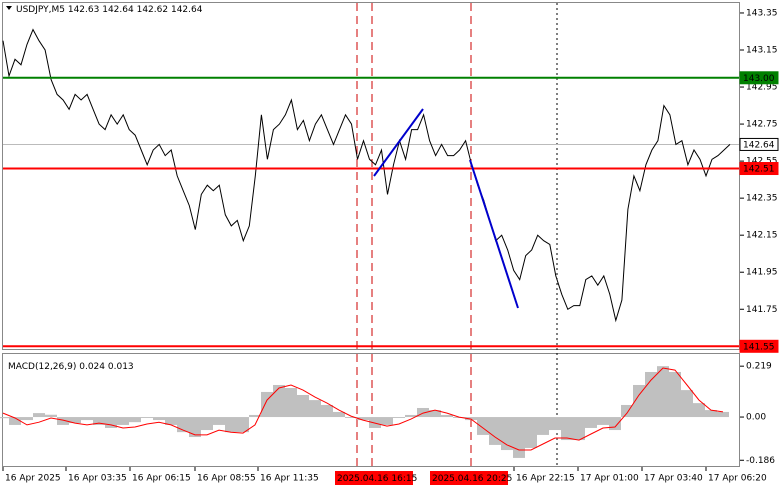 The height and width of the screenshot is (489, 781). Describe the element at coordinates (762, 162) in the screenshot. I see `y-tick-label: 142.55` at that location.